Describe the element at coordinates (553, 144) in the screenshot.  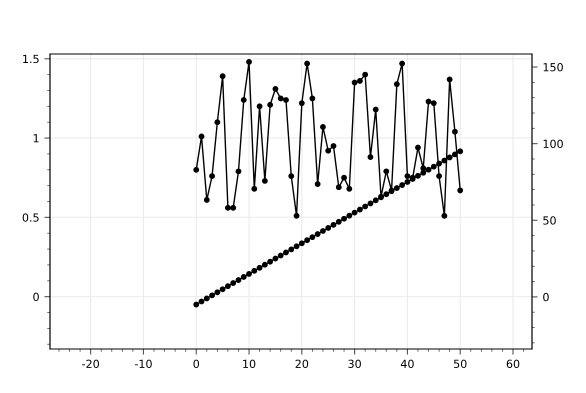
I see `y2-tick-label: 100` at that location.